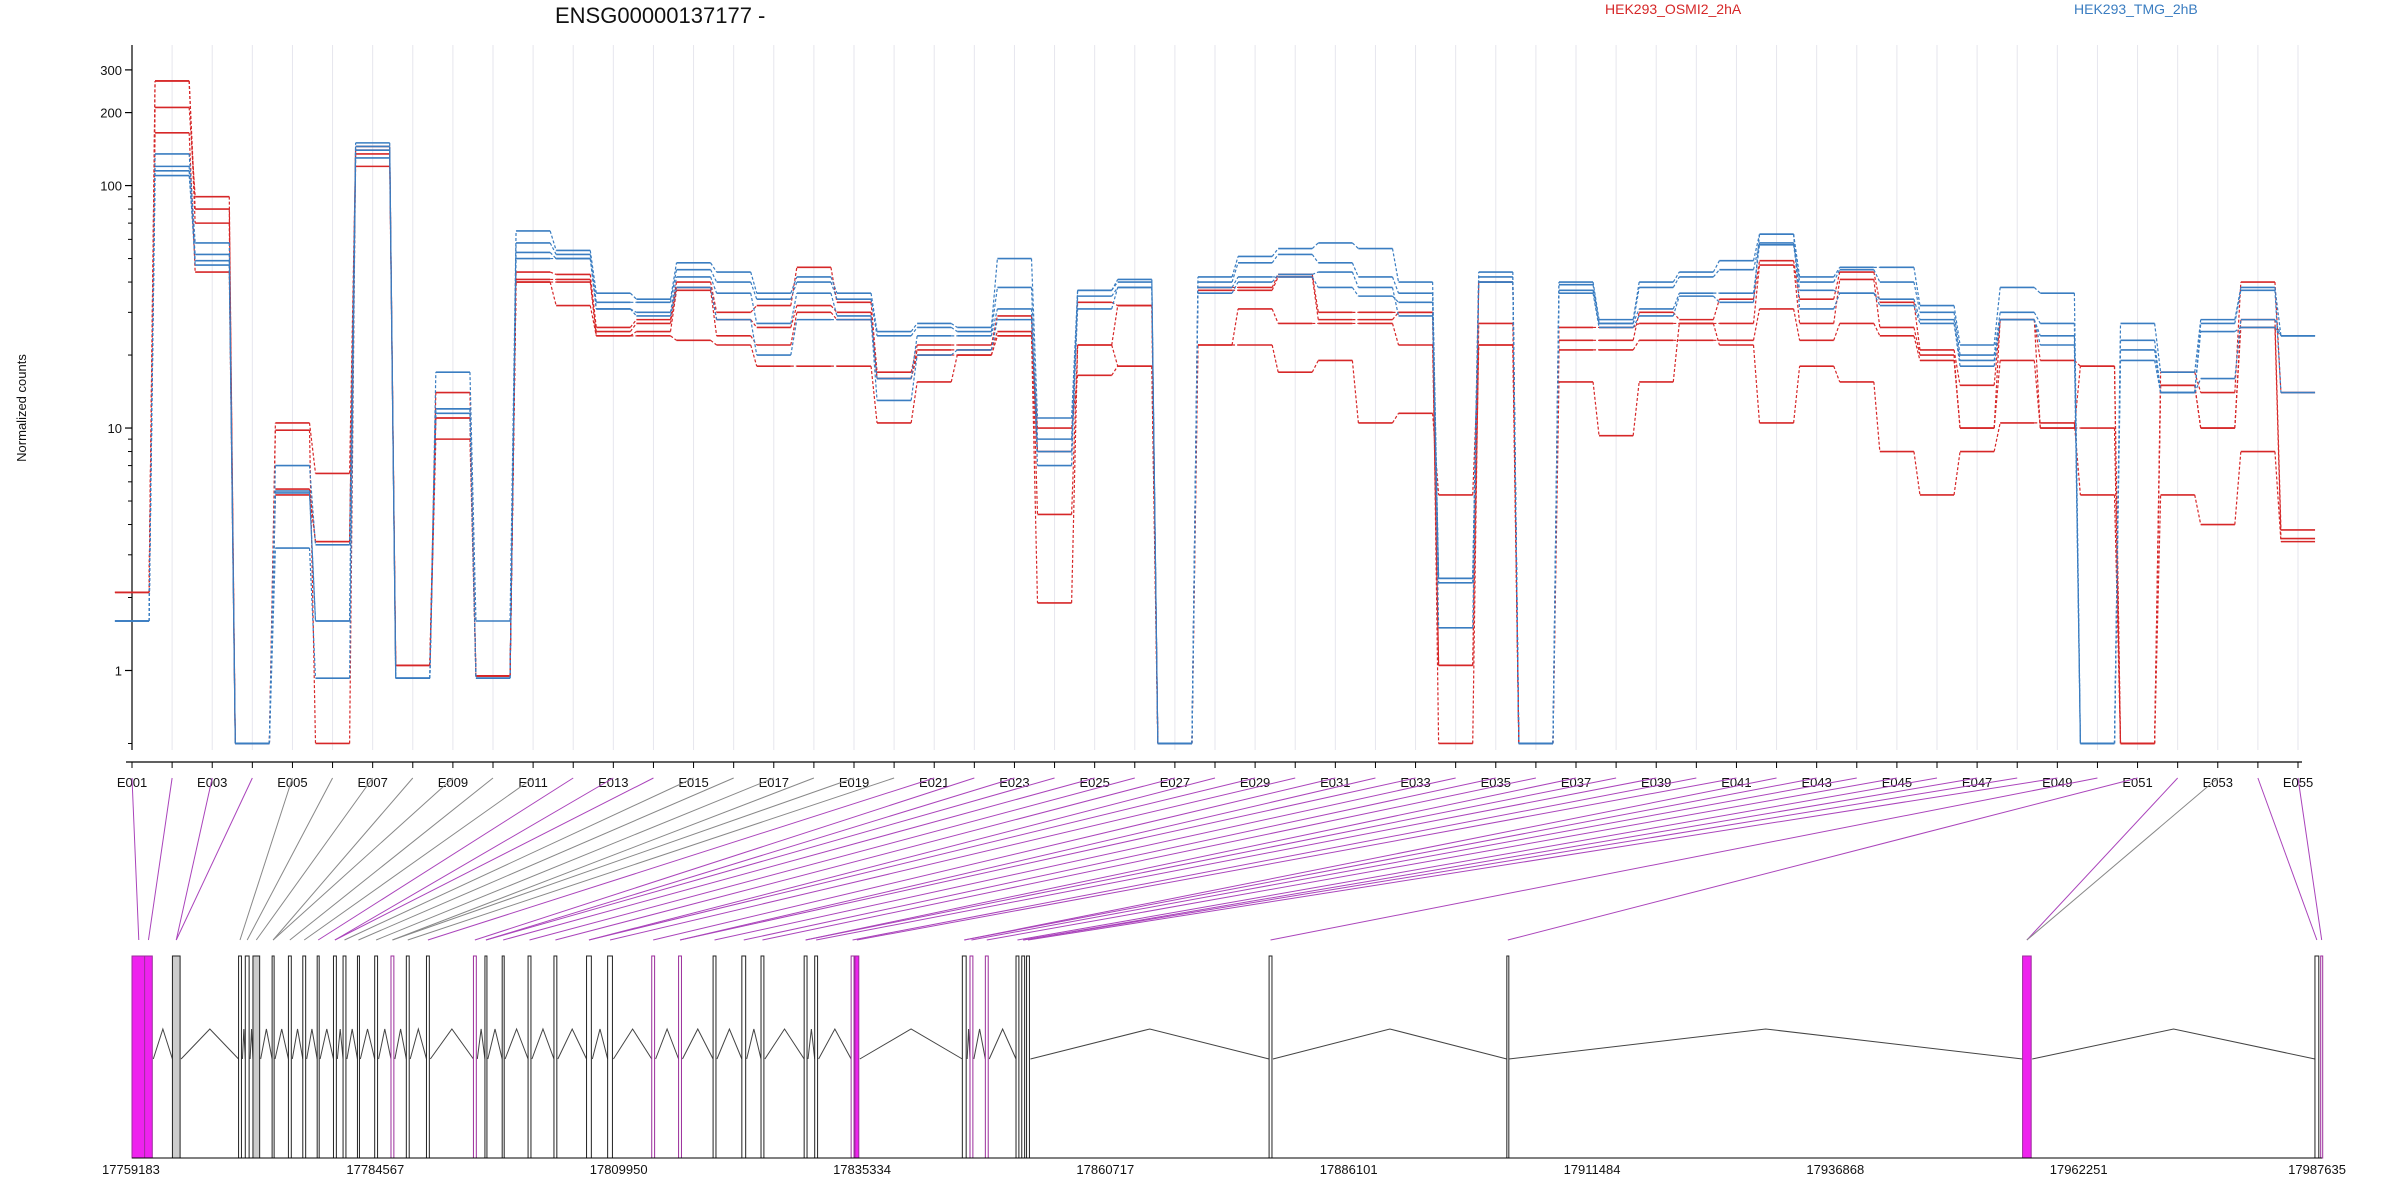 The image size is (2400, 1200). I want to click on x-tick-label: E041, so click(1736, 782).